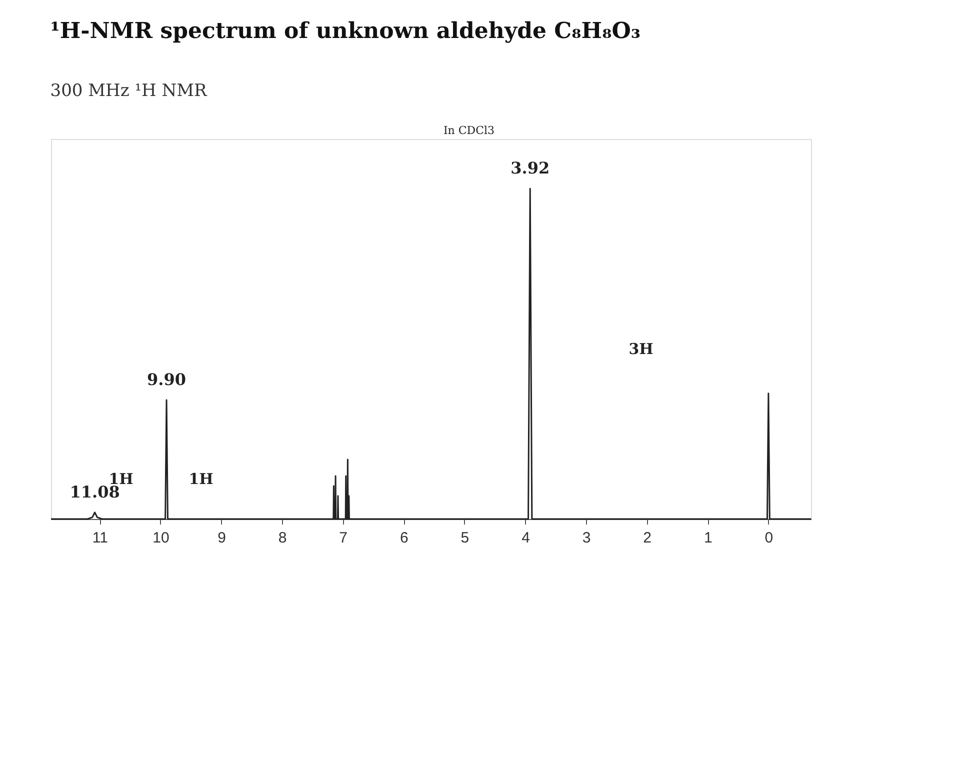  What do you see at coordinates (526, 538) in the screenshot?
I see `x-tick-label: 4` at bounding box center [526, 538].